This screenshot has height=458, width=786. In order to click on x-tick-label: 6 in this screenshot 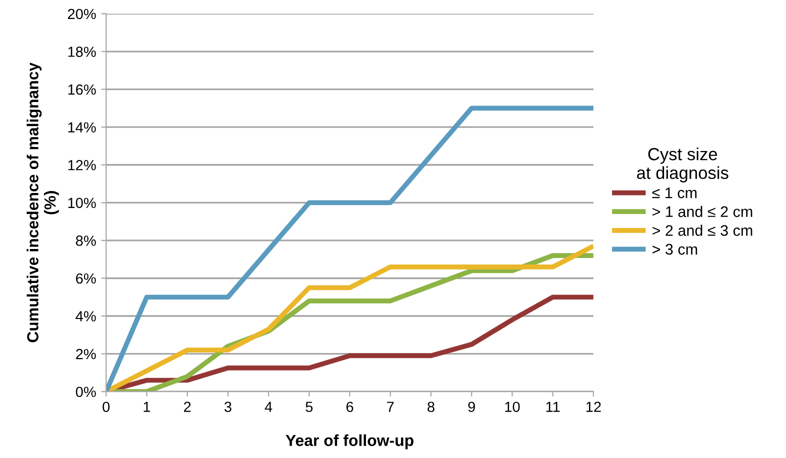, I will do `click(350, 407)`.